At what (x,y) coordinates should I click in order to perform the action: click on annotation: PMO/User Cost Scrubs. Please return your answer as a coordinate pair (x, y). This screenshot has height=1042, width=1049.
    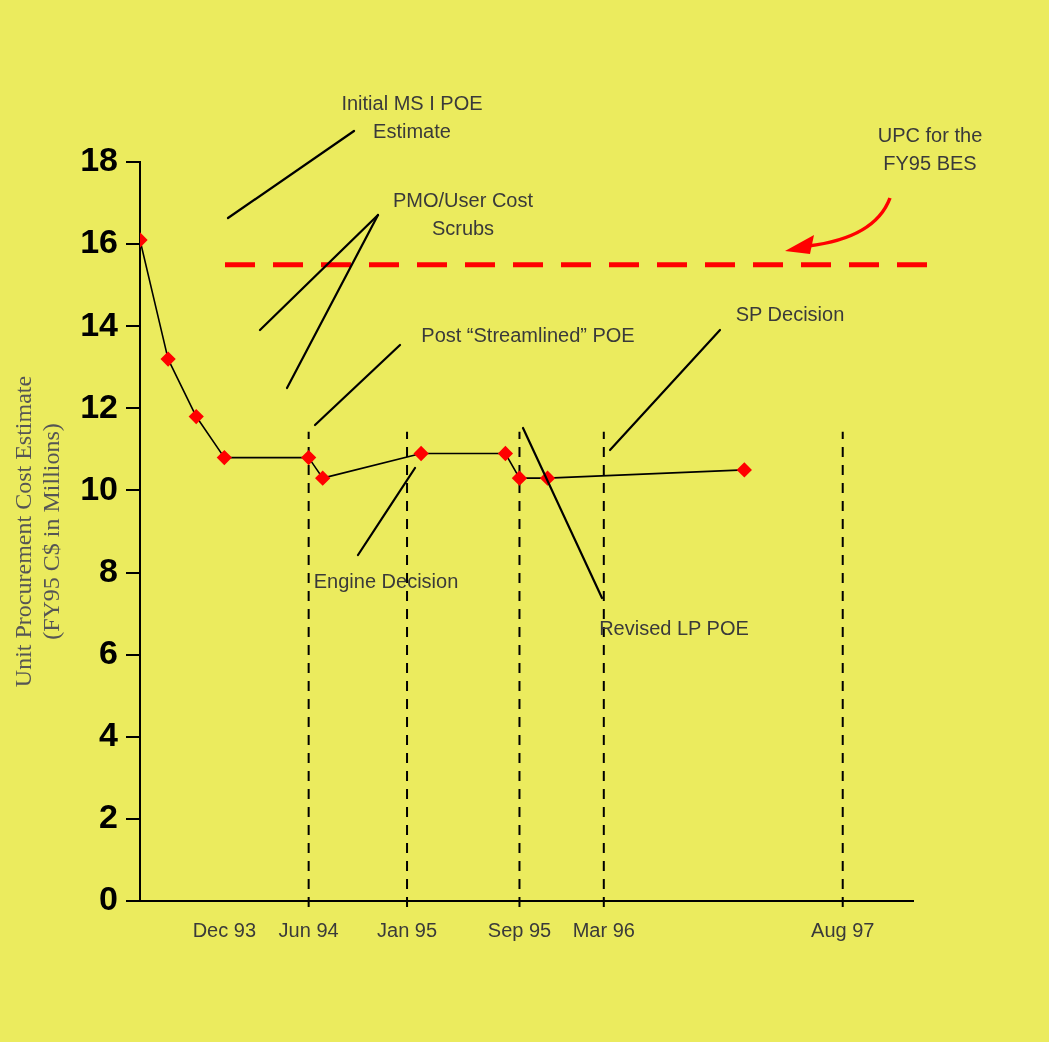
    Looking at the image, I should click on (463, 213).